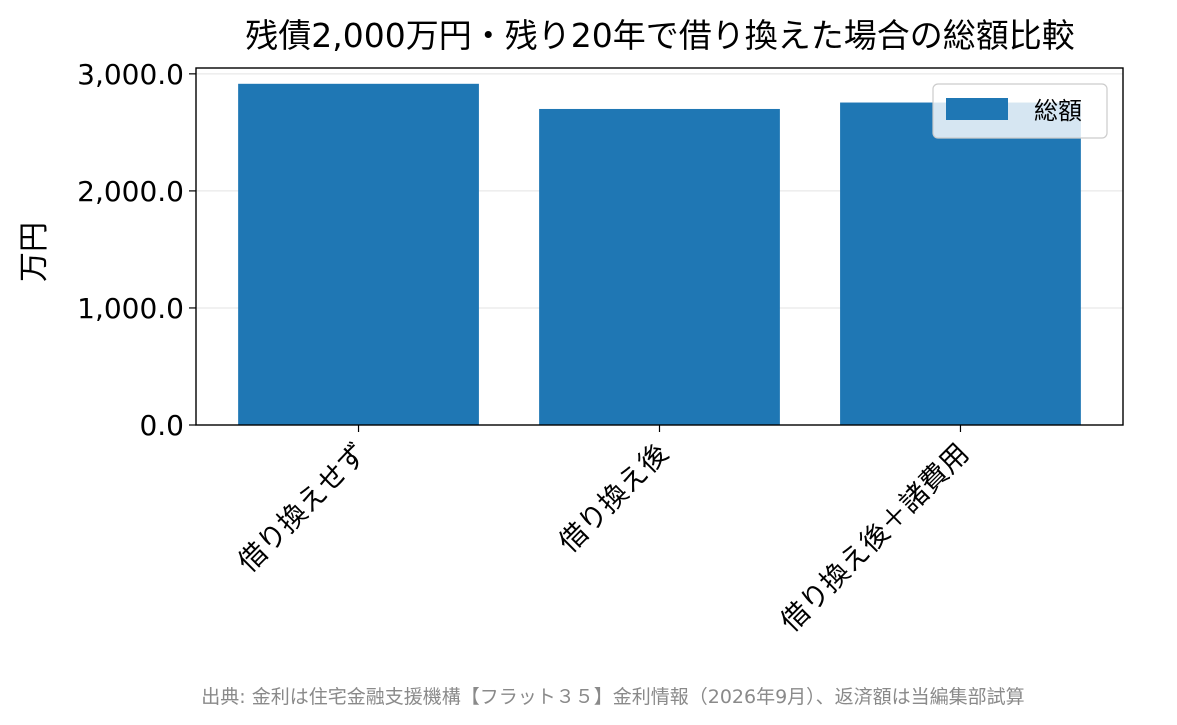 This screenshot has height=725, width=1177. I want to click on y-axis-label: 万円, so click(34, 252).